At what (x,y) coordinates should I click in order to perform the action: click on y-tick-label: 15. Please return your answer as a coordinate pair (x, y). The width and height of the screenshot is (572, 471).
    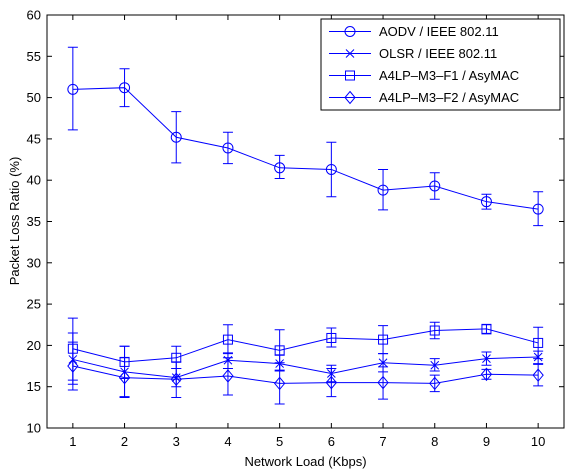
    Looking at the image, I should click on (34, 386).